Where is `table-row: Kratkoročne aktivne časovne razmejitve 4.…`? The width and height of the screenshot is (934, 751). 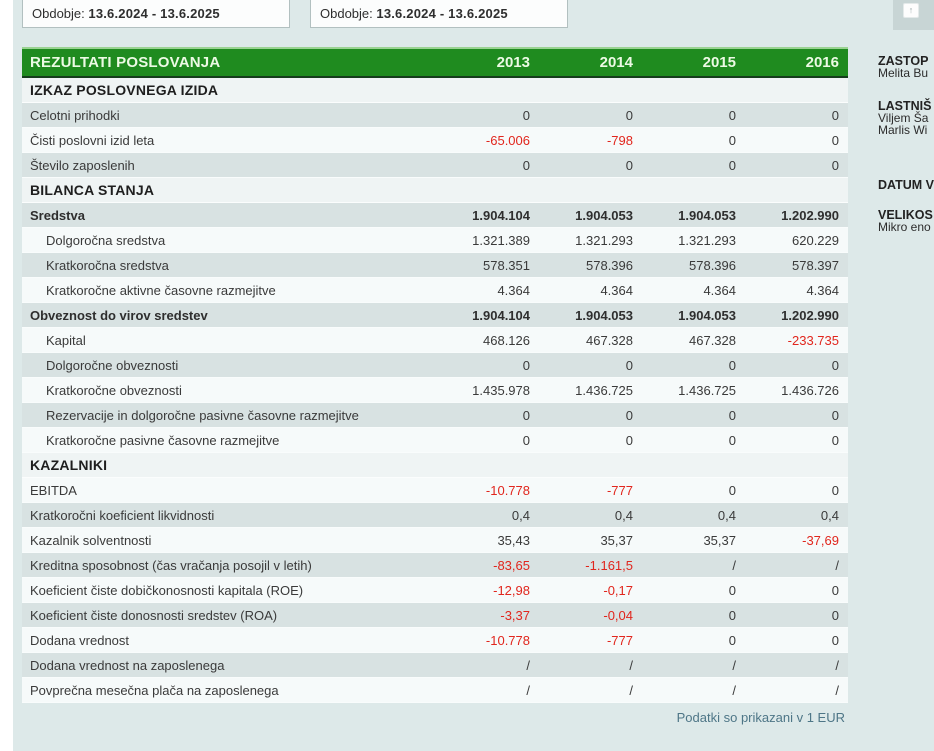 table-row: Kratkoročne aktivne časovne razmejitve 4.… is located at coordinates (435, 290).